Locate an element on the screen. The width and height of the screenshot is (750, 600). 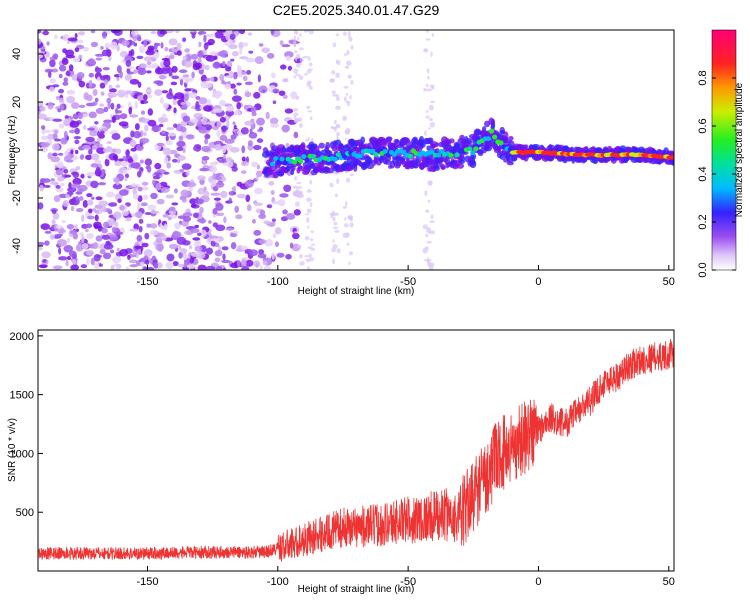
y-tick-label: 2000 is located at coordinates (22, 337).